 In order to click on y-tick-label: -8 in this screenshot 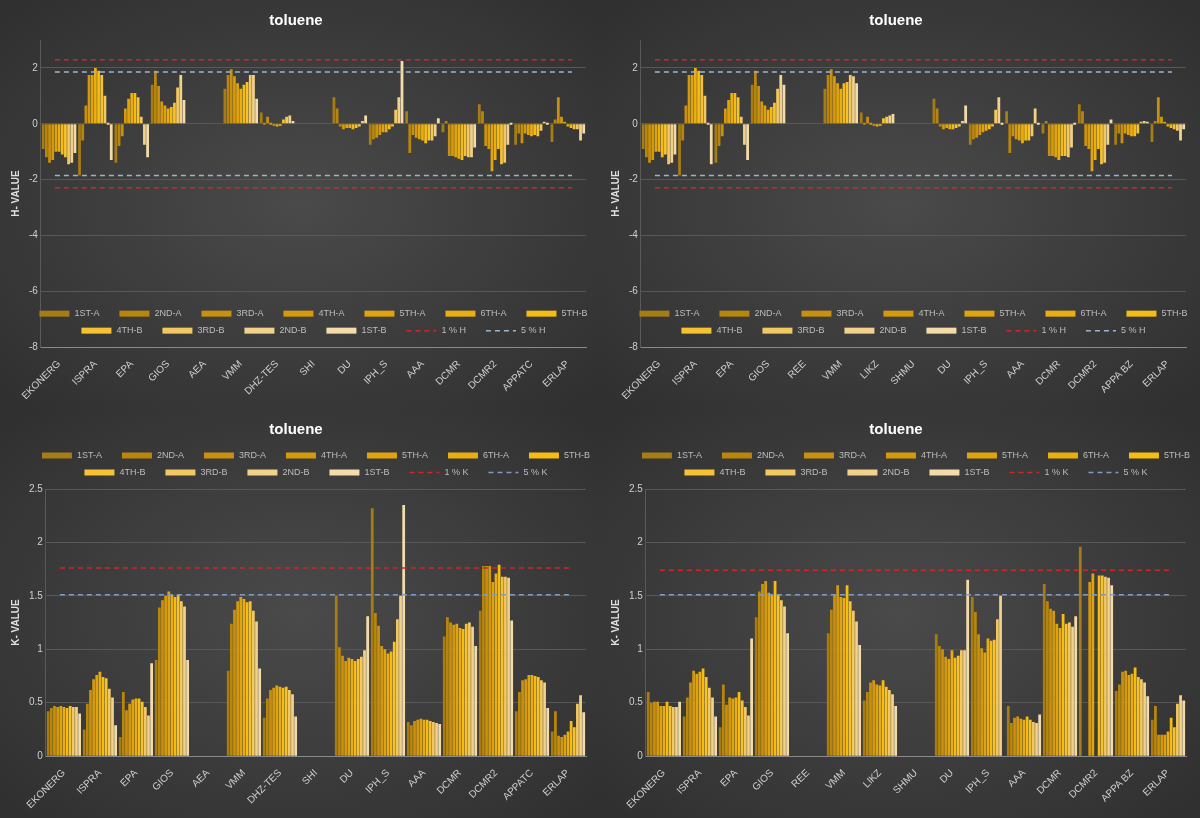, I will do `click(633, 346)`.